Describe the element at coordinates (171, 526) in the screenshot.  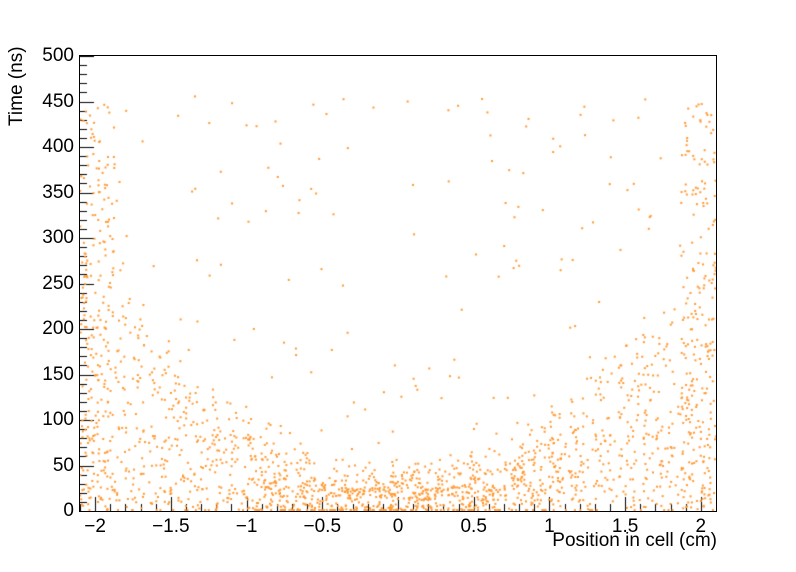
I see `x-tick-label: −1.5` at that location.